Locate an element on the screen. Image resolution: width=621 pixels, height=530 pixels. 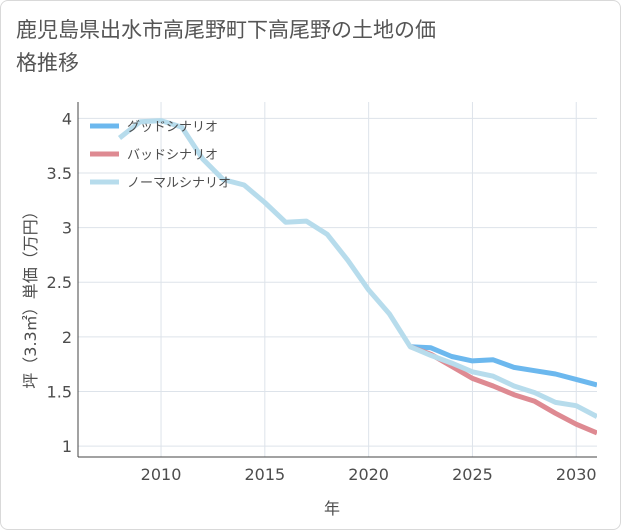
y-axis-label: 坪（3.3㎡）単価（万円） is located at coordinates (30, 295).